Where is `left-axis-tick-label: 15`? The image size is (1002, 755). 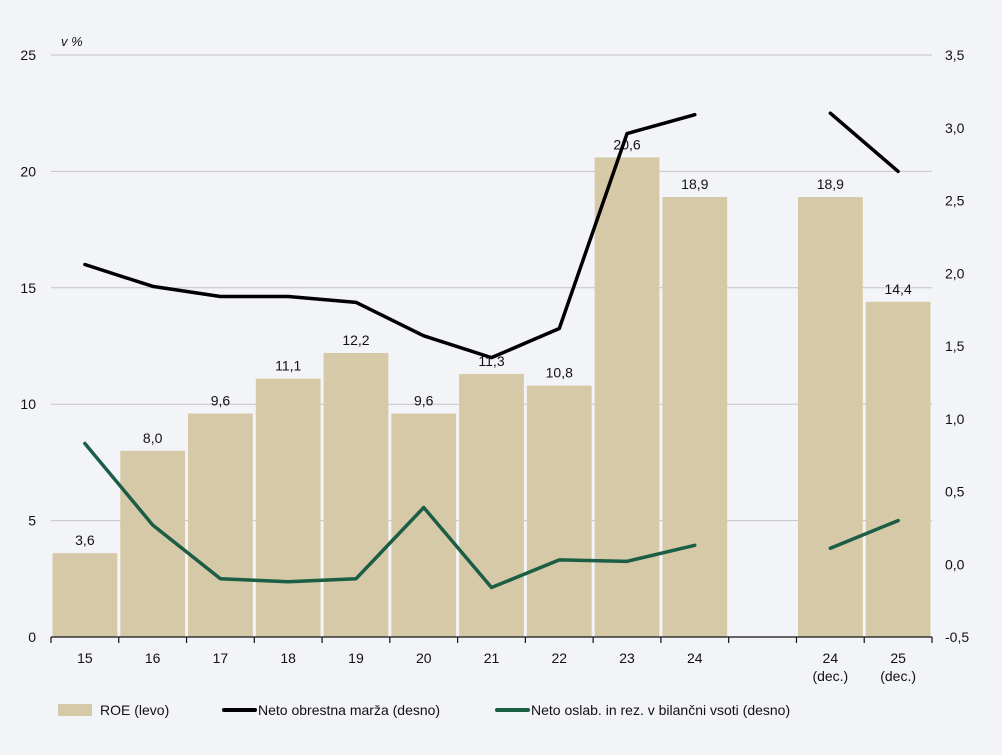 left-axis-tick-label: 15 is located at coordinates (28, 288).